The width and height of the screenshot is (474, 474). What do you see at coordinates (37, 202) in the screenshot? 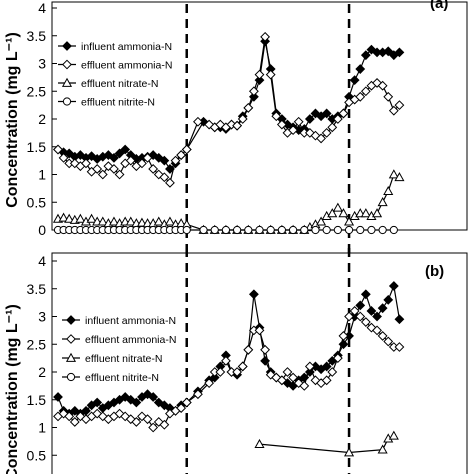
I see `y-tick-label: 0.5` at bounding box center [37, 202].